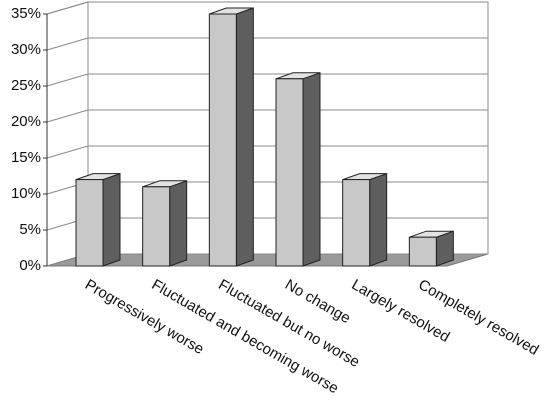 The width and height of the screenshot is (546, 411). I want to click on x-tick-label: Completely resolved, so click(478, 317).